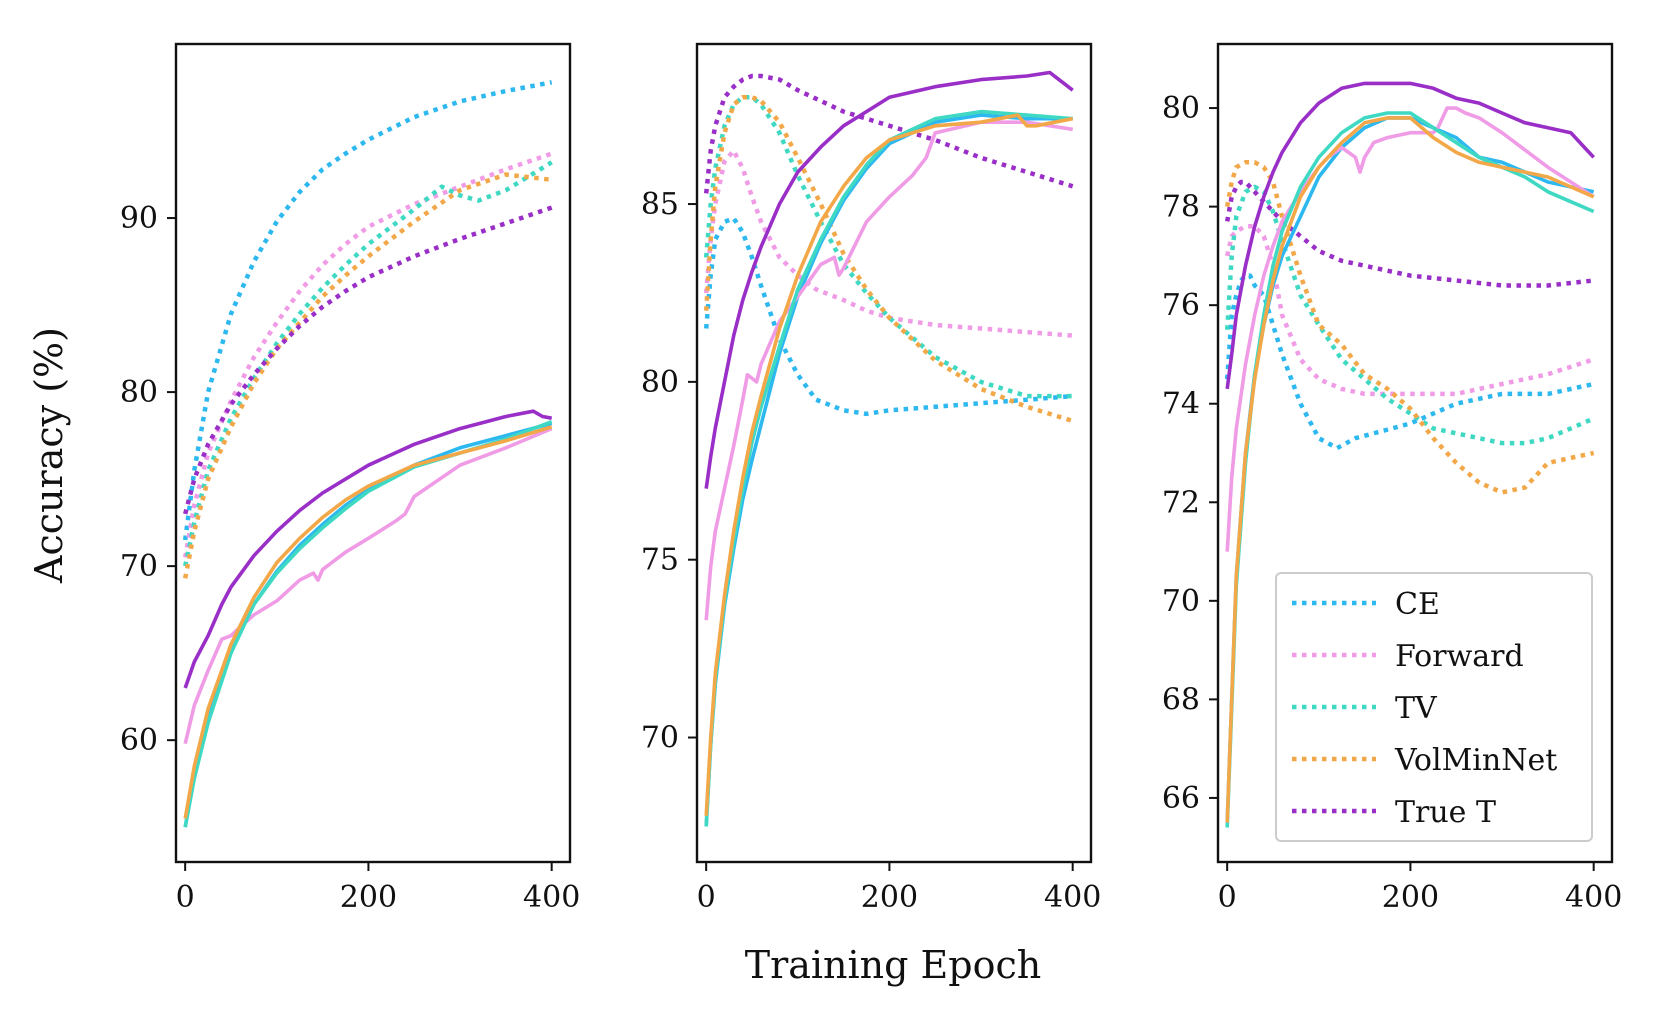  Describe the element at coordinates (893, 965) in the screenshot. I see `x-axis-label: Training Epoch` at that location.